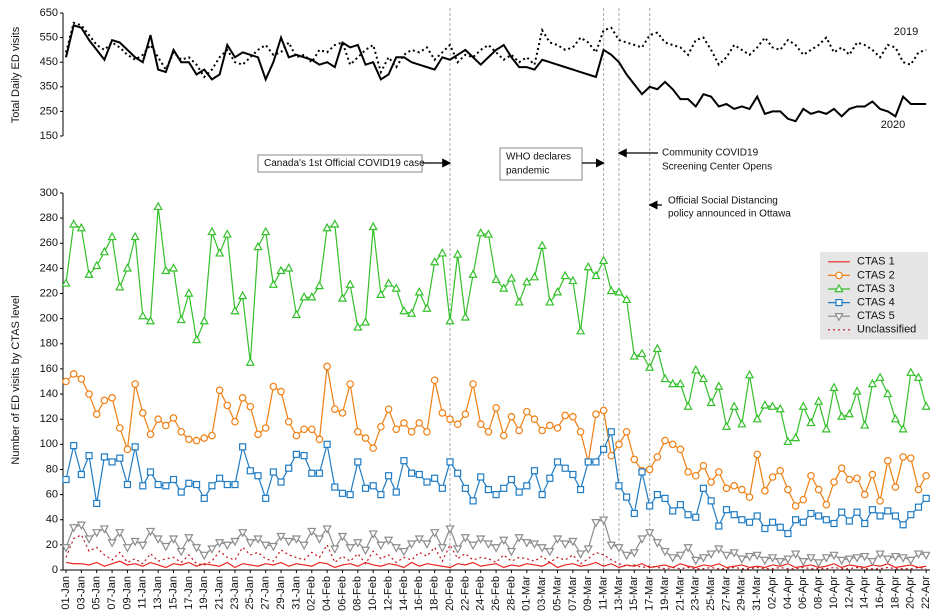  What do you see at coordinates (49, 38) in the screenshot?
I see `y-tick-label: 550` at bounding box center [49, 38].